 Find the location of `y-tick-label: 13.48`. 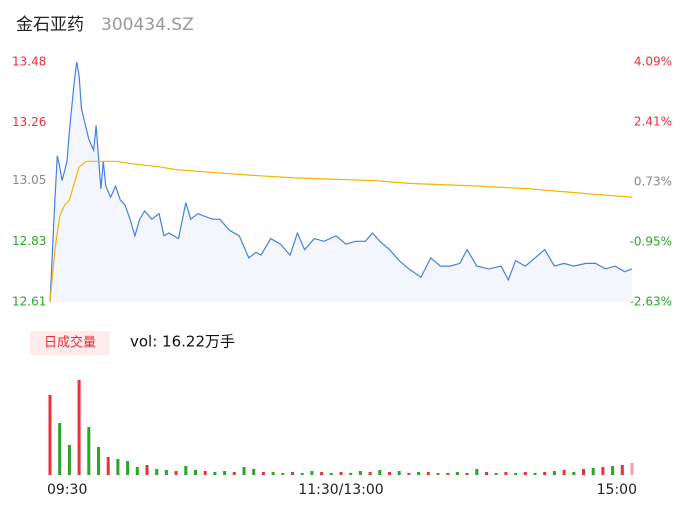

y-tick-label: 13.48 is located at coordinates (29, 62).